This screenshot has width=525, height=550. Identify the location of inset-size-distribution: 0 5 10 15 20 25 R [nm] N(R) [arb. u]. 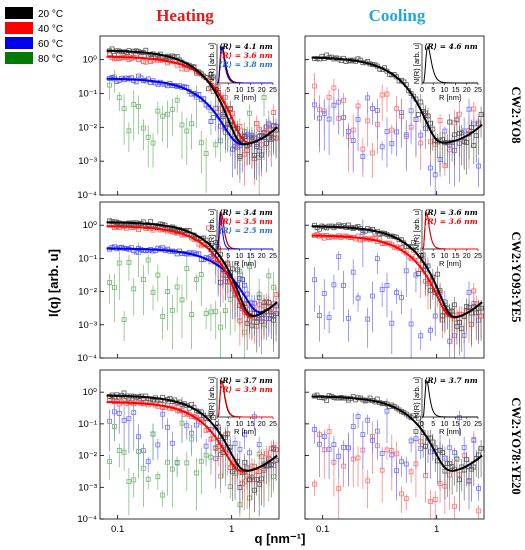
(242, 72).